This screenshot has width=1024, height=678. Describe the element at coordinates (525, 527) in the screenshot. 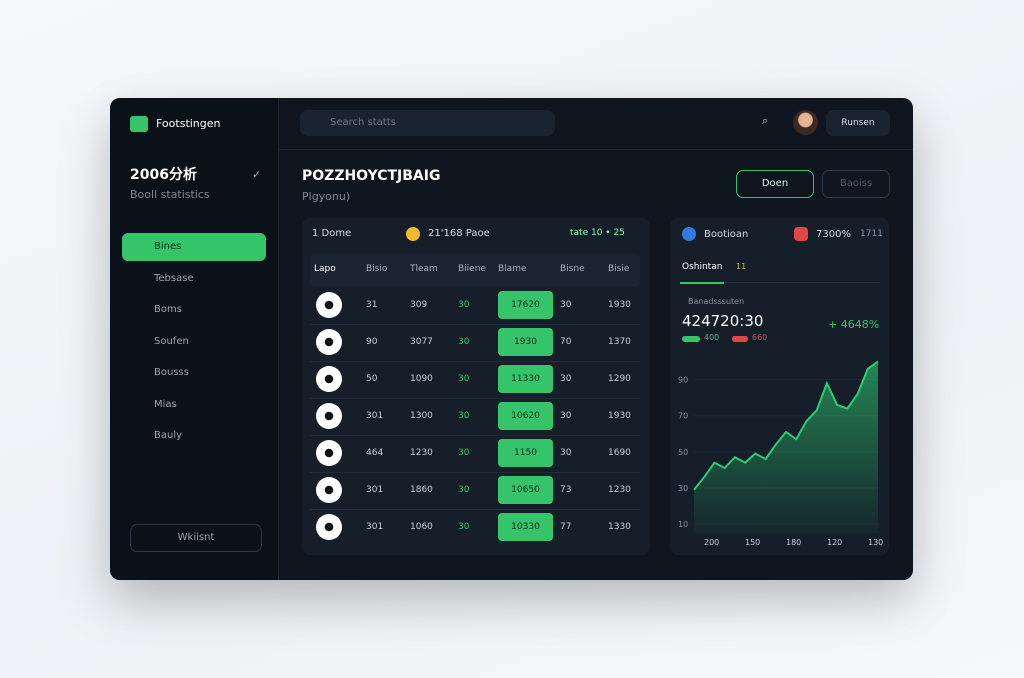

I see `status-pill: 10330` at that location.